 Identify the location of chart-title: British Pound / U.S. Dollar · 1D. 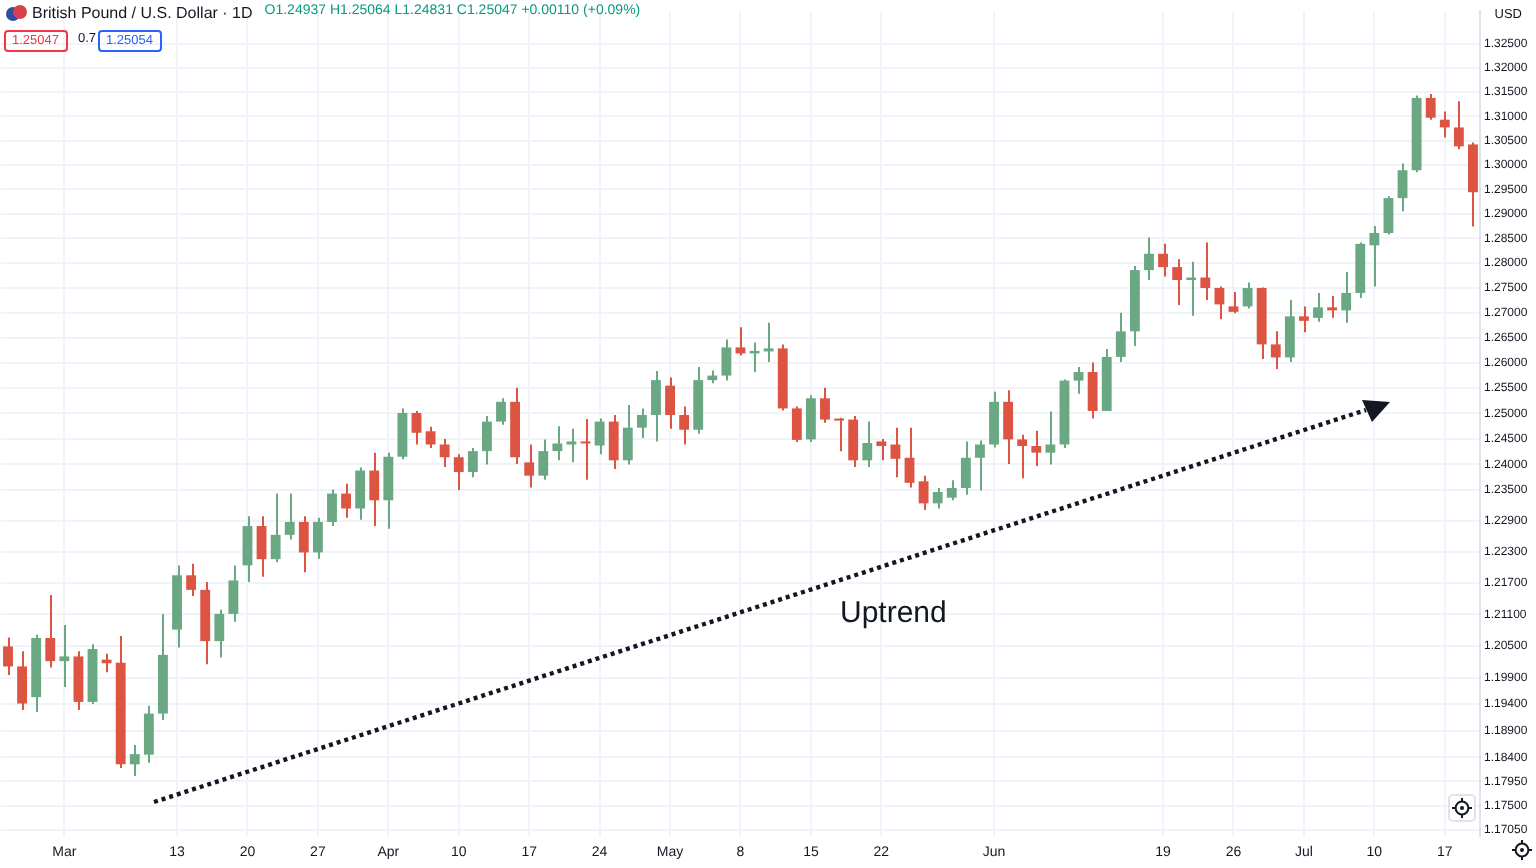
(142, 13).